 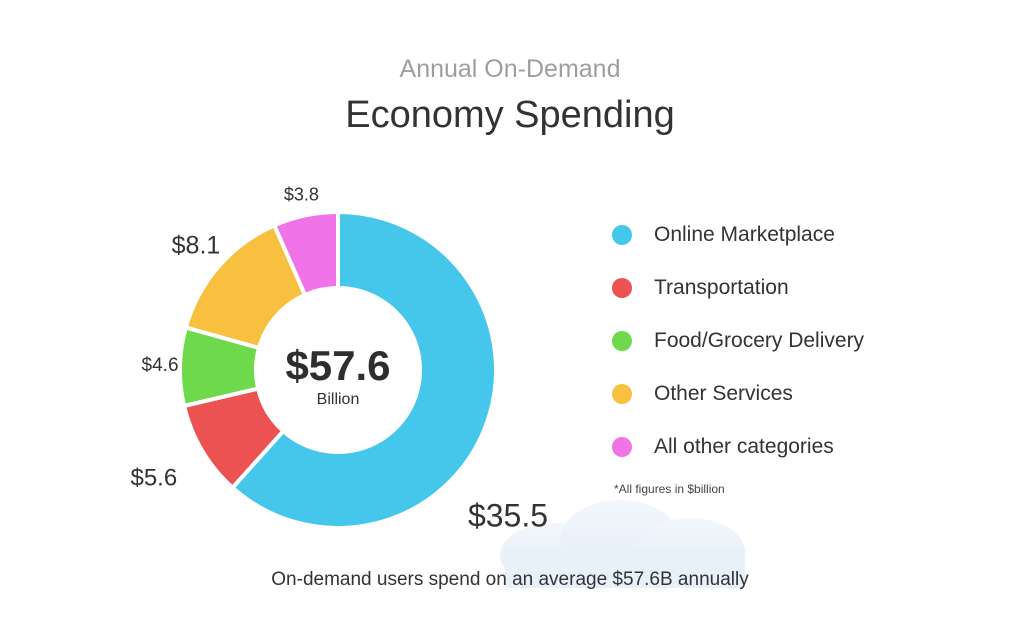 What do you see at coordinates (744, 446) in the screenshot?
I see `legend-label: All other categories` at bounding box center [744, 446].